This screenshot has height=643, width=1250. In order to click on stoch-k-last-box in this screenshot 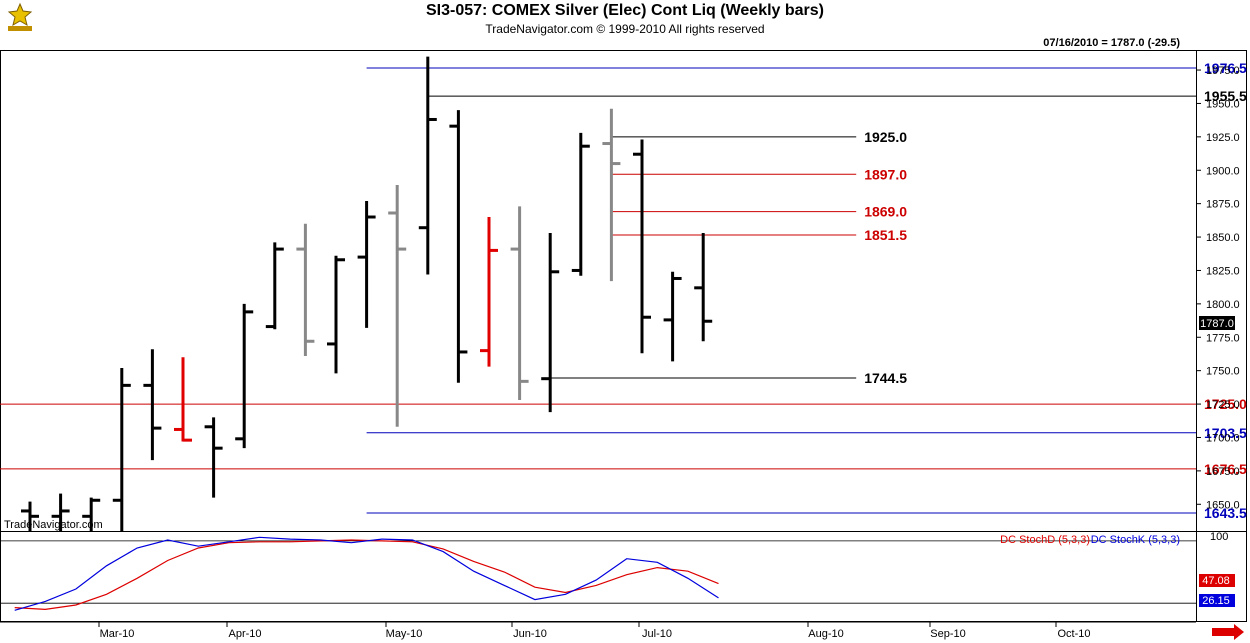, I will do `click(1217, 600)`.